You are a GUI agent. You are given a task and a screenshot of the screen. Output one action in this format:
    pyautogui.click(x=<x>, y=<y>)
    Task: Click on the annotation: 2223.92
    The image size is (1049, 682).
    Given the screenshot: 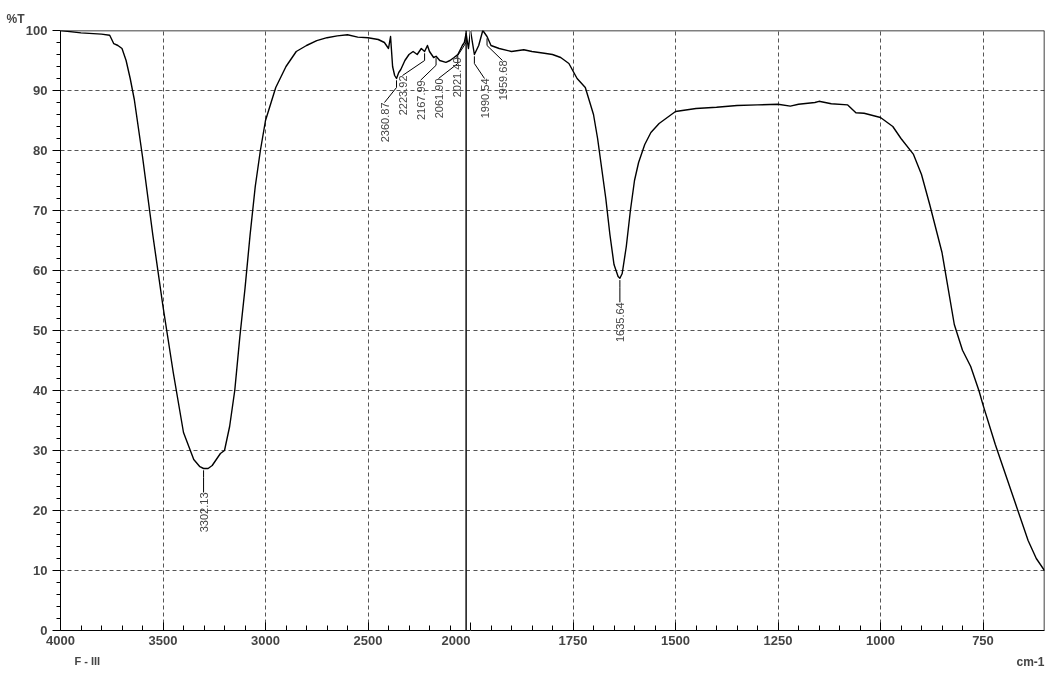 What is the action you would take?
    pyautogui.click(x=402, y=95)
    